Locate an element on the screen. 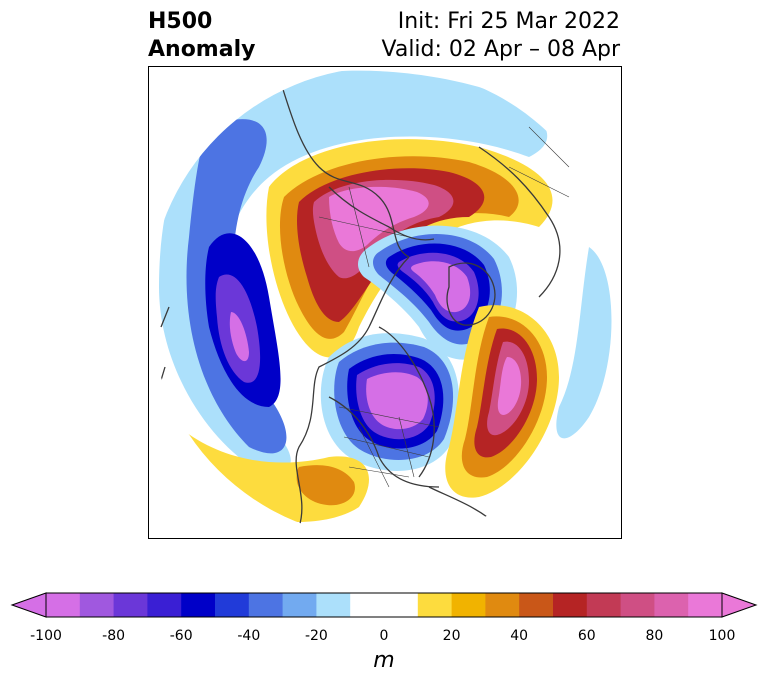 The image size is (768, 686). colorbar-tick-label: 40 is located at coordinates (519, 636).